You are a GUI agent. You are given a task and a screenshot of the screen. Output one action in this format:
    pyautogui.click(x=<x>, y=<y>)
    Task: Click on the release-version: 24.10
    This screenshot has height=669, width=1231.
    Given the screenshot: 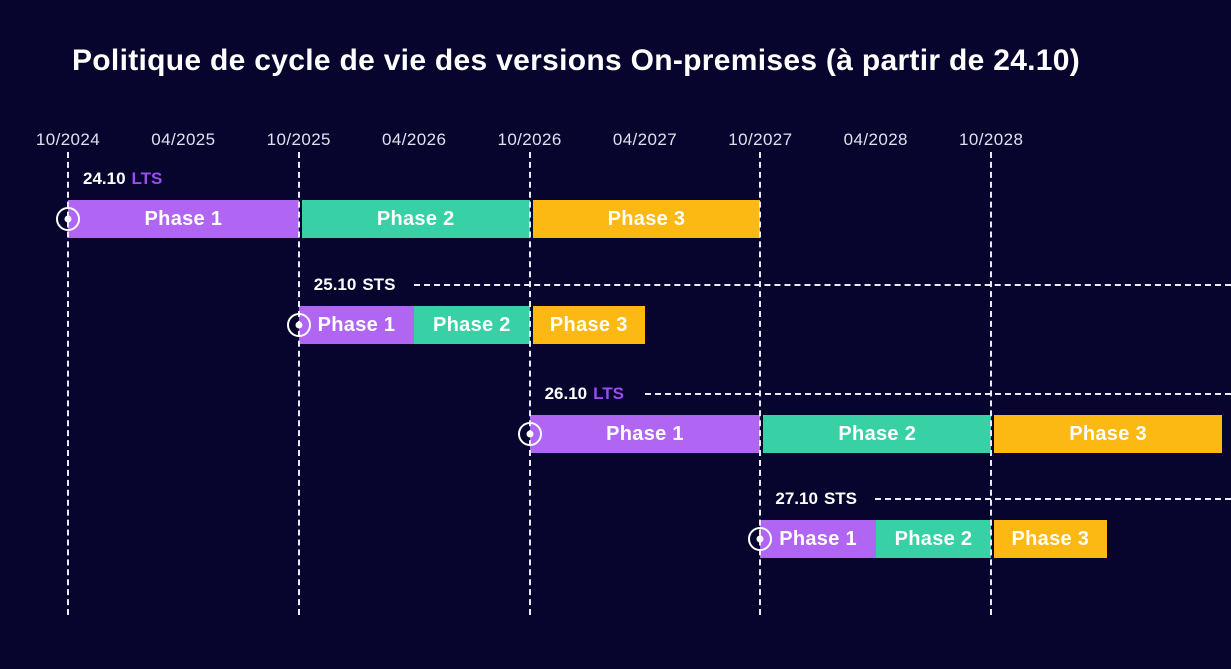 What is the action you would take?
    pyautogui.click(x=104, y=178)
    